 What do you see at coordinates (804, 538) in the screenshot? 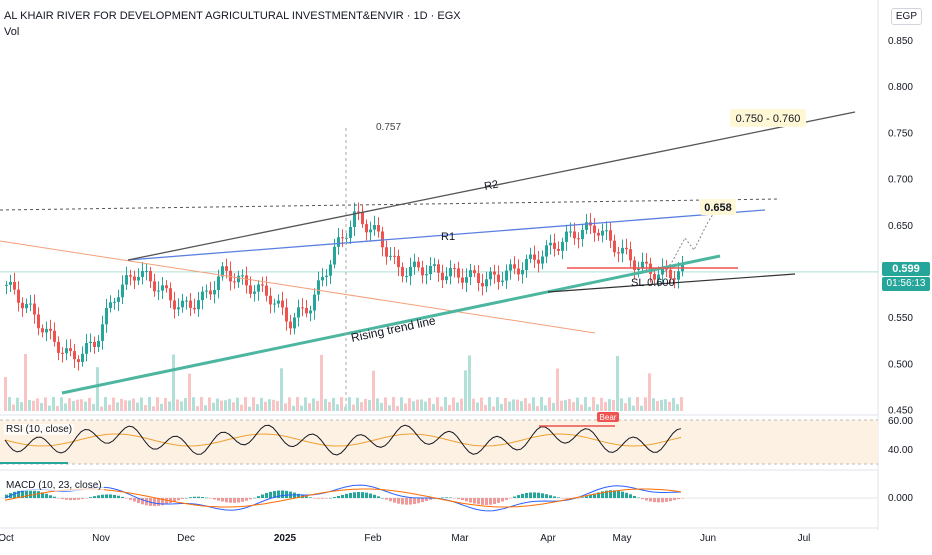
I see `time-tick: Jul` at bounding box center [804, 538].